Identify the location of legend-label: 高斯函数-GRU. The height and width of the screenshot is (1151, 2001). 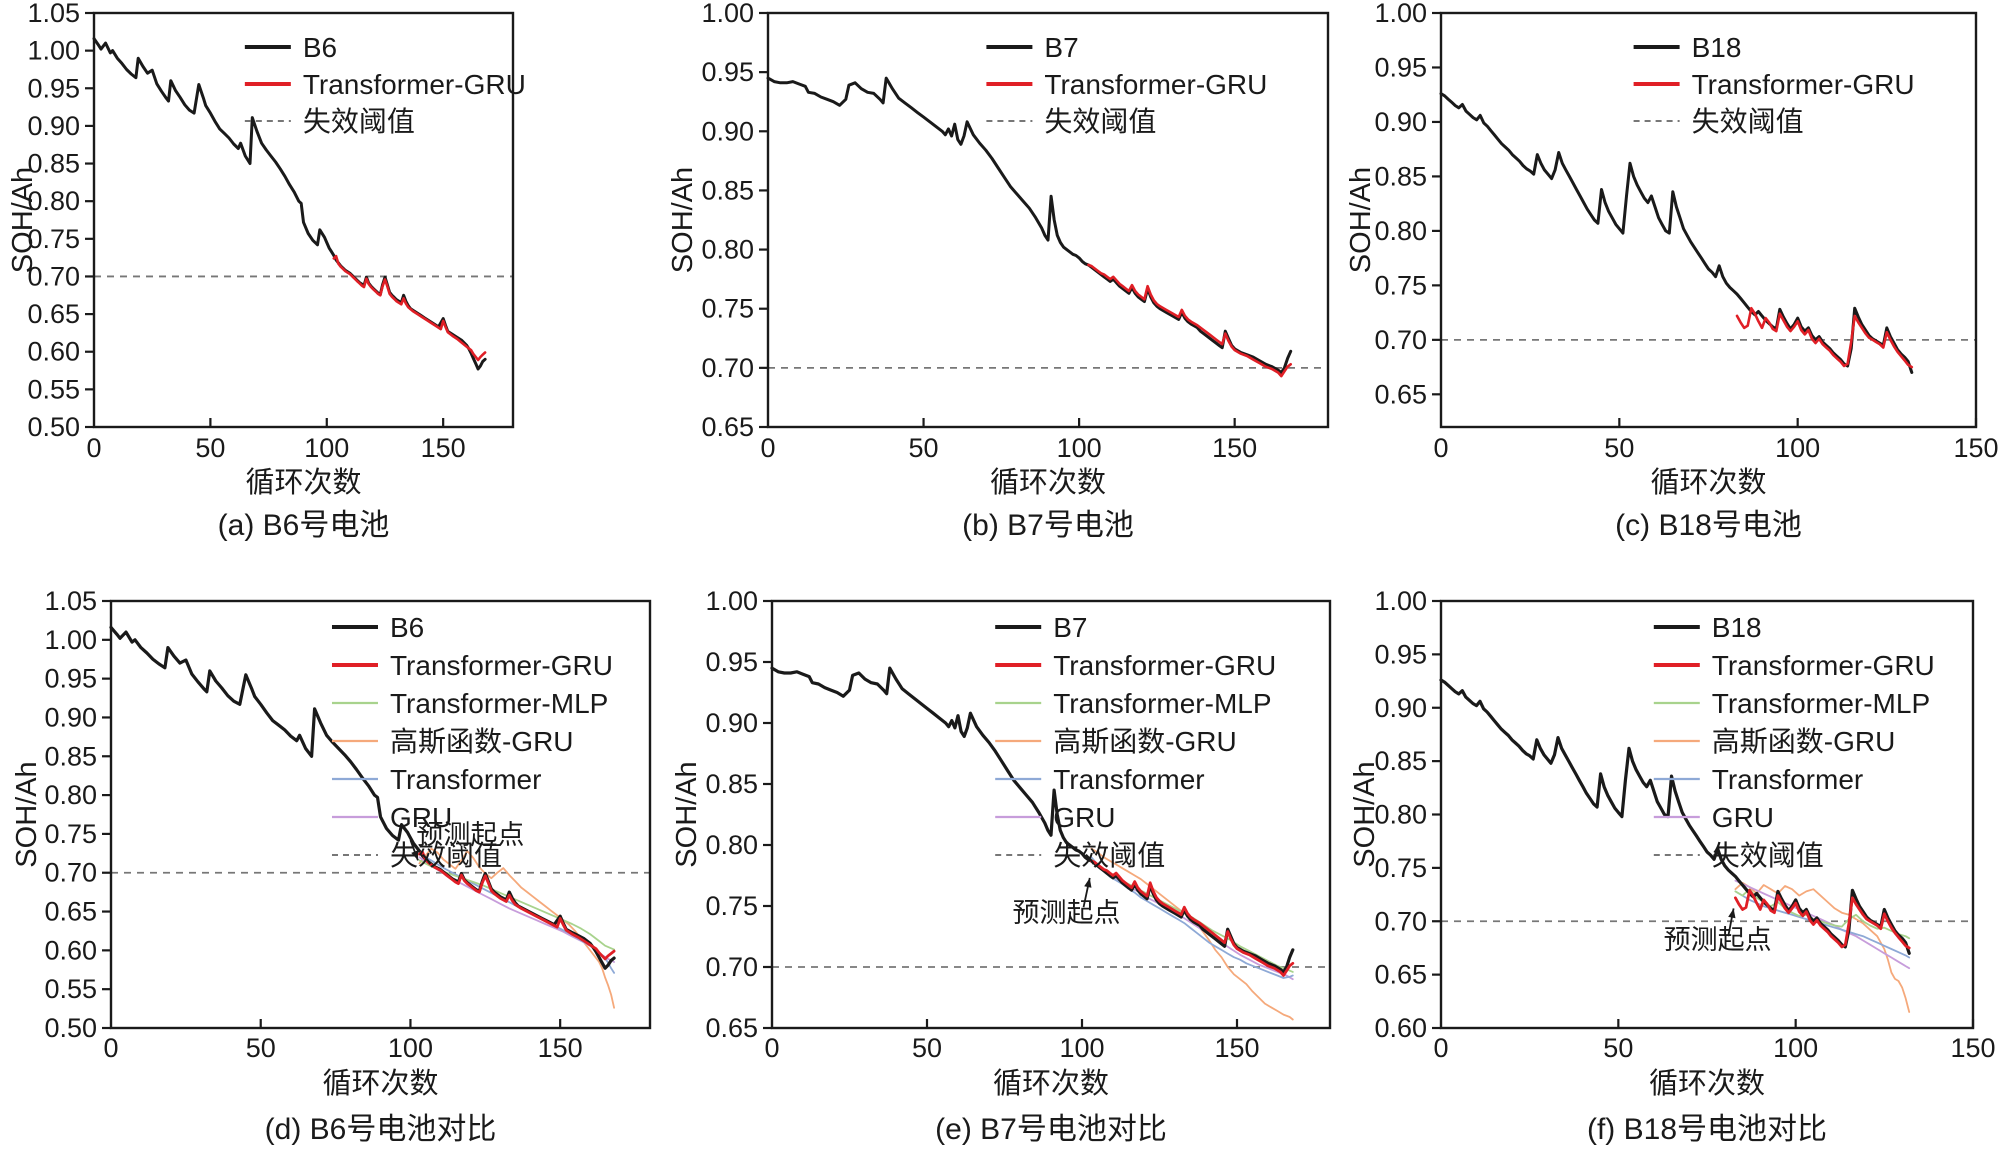
(1145, 741).